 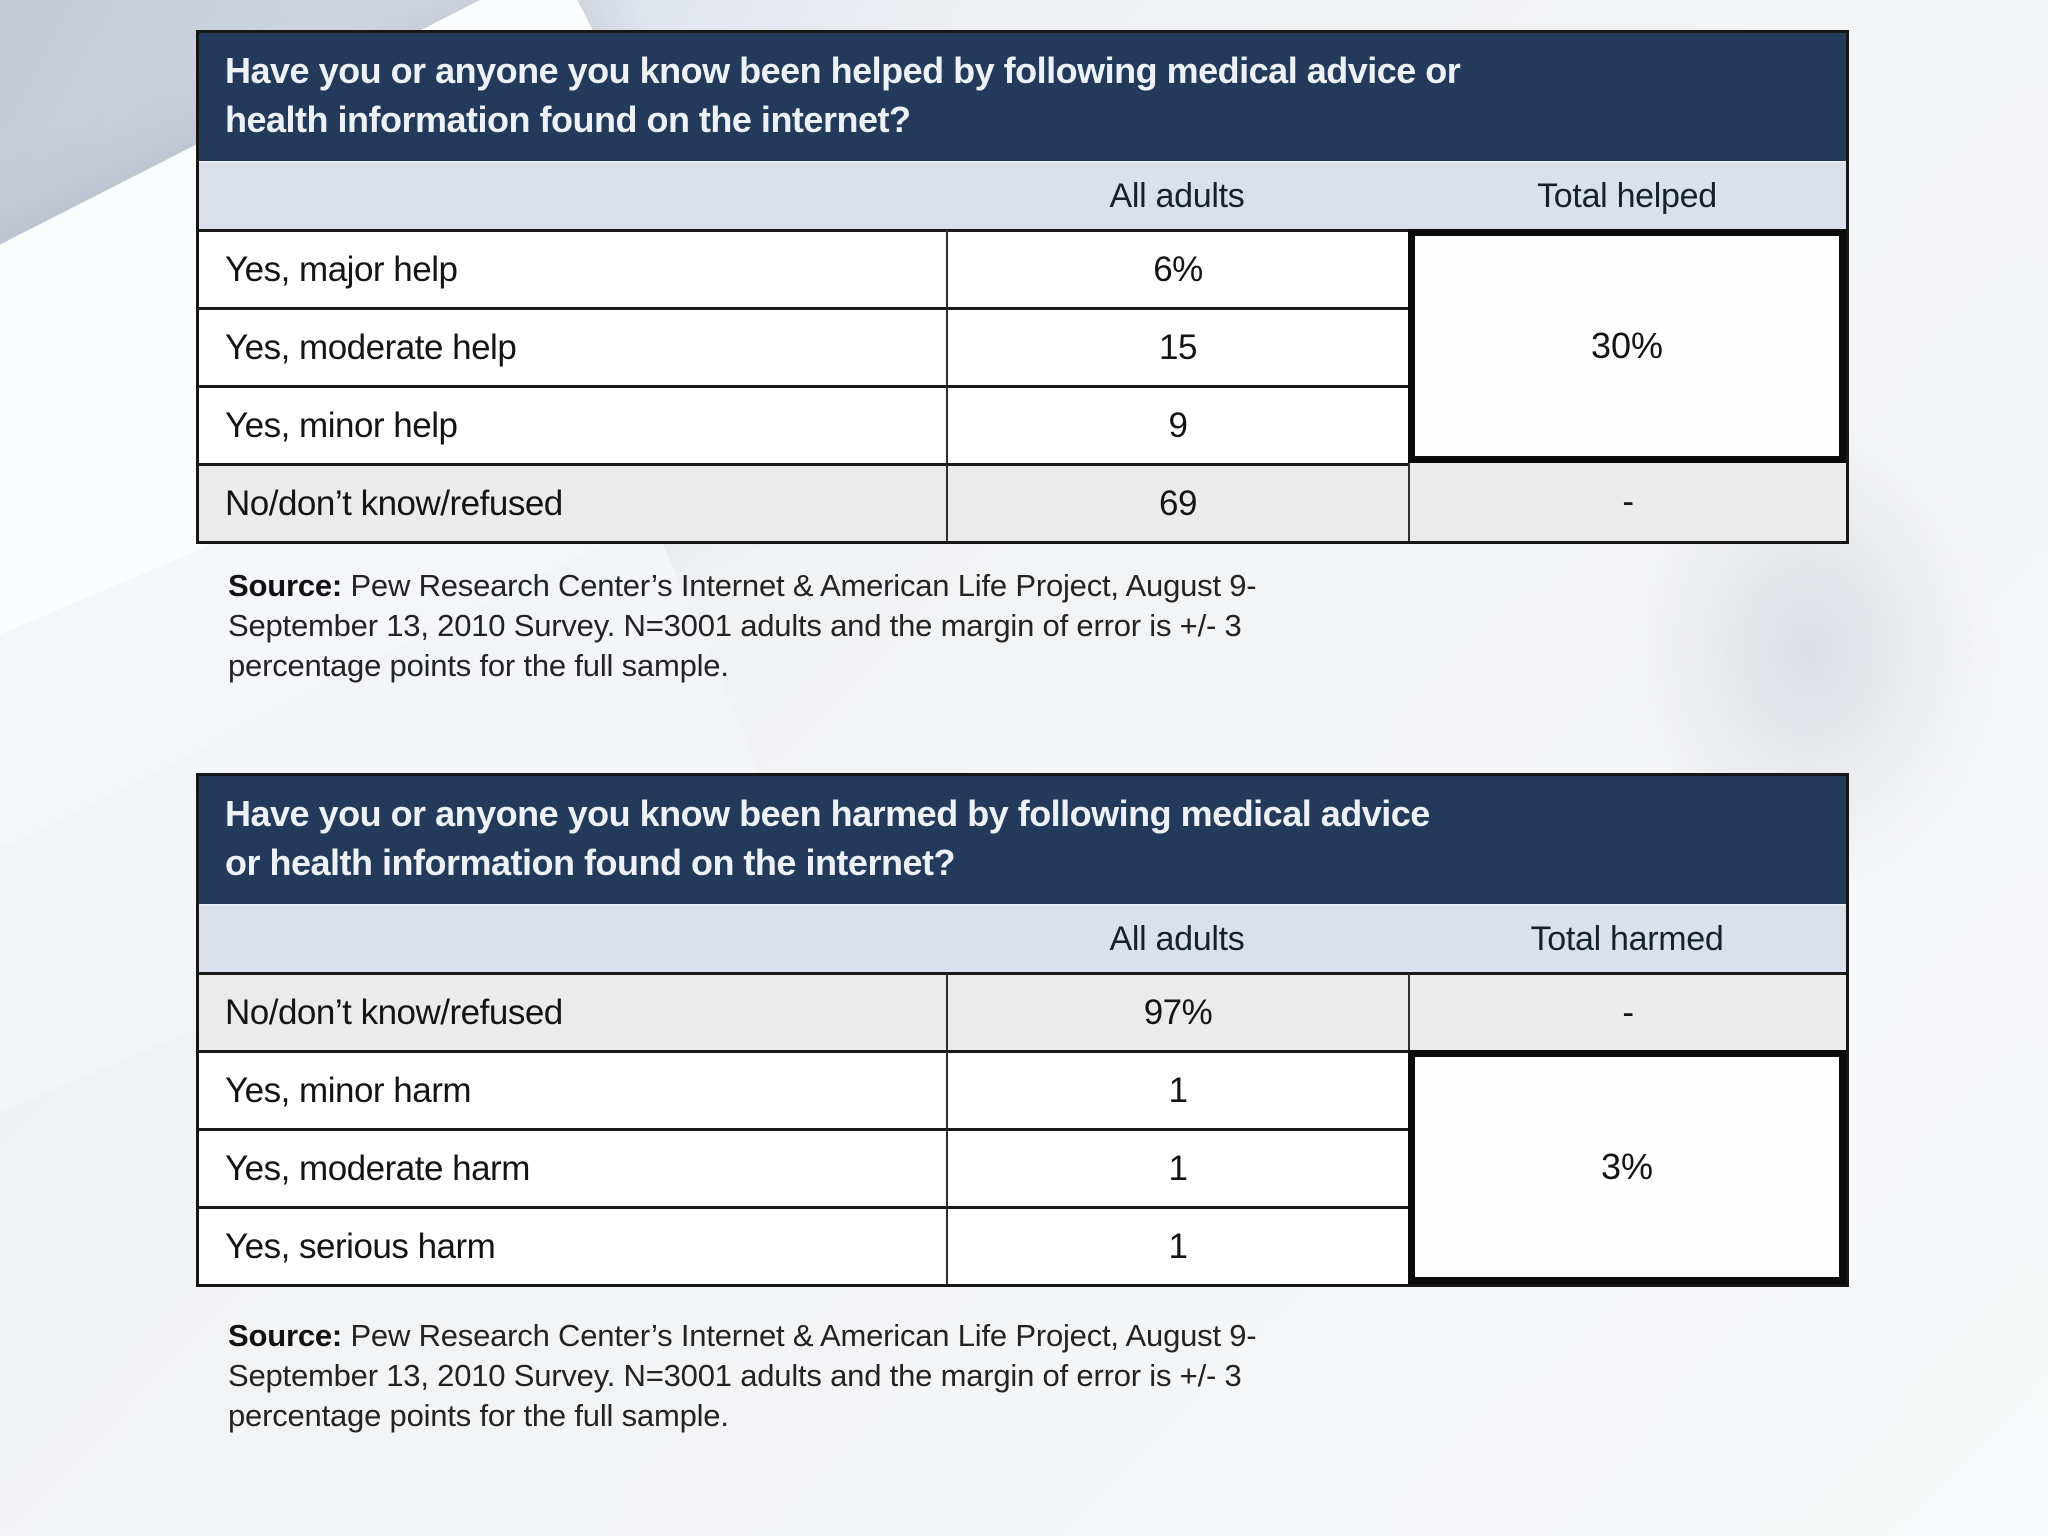 What do you see at coordinates (572, 424) in the screenshot?
I see `row-label: Yes, minor help` at bounding box center [572, 424].